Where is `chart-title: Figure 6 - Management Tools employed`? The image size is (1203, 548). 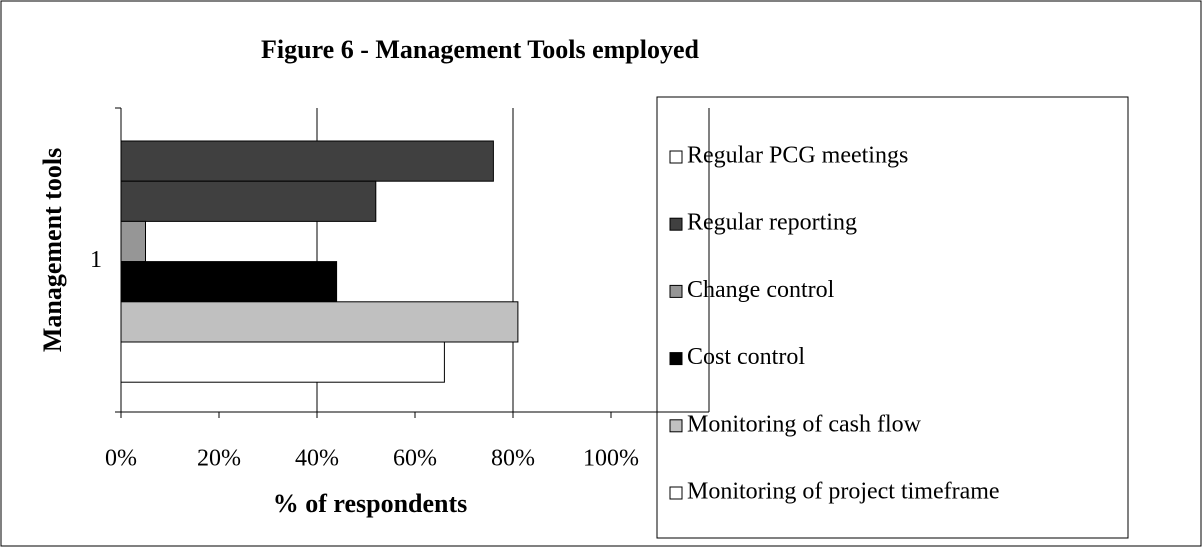
chart-title: Figure 6 - Management Tools employed is located at coordinates (480, 49).